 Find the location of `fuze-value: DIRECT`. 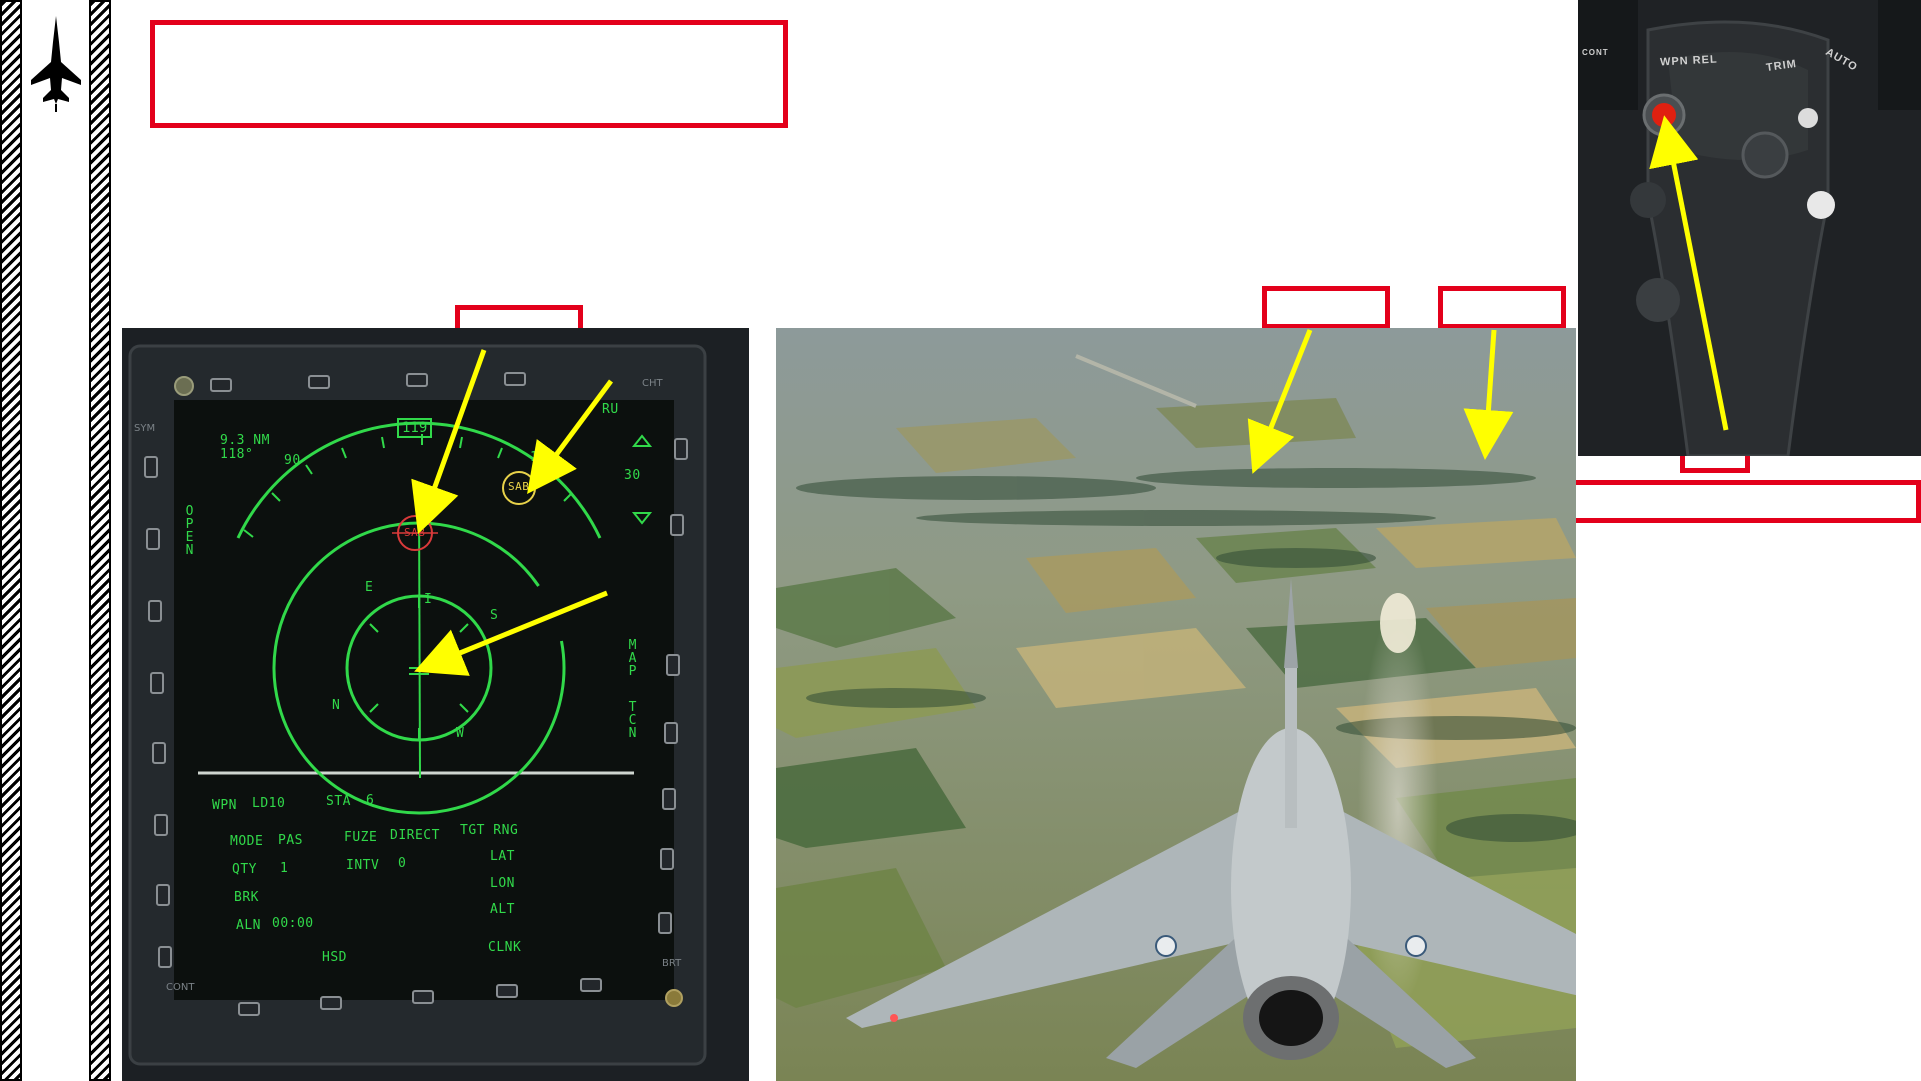

fuze-value: DIRECT is located at coordinates (415, 835).